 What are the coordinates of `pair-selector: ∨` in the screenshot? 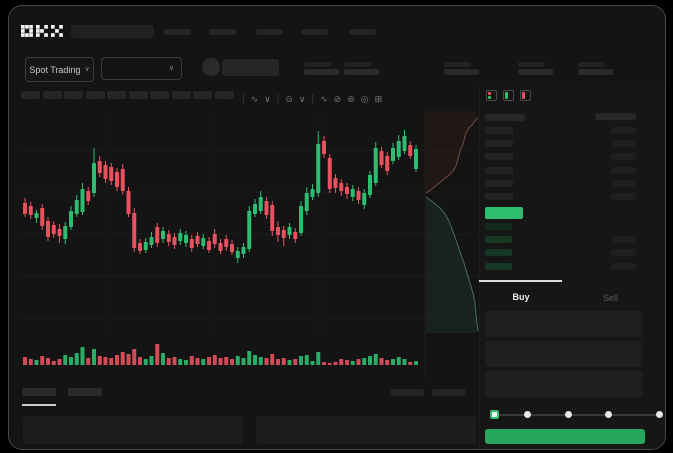 It's located at (141, 68).